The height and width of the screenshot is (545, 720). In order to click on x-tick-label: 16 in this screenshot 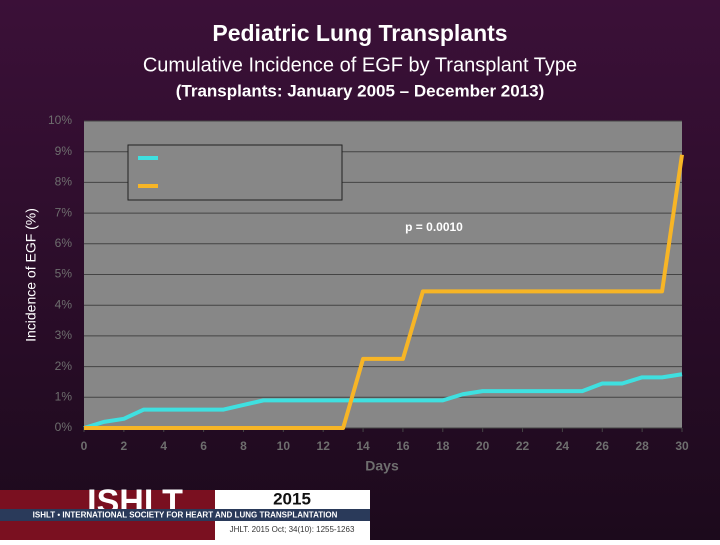, I will do `click(403, 446)`.